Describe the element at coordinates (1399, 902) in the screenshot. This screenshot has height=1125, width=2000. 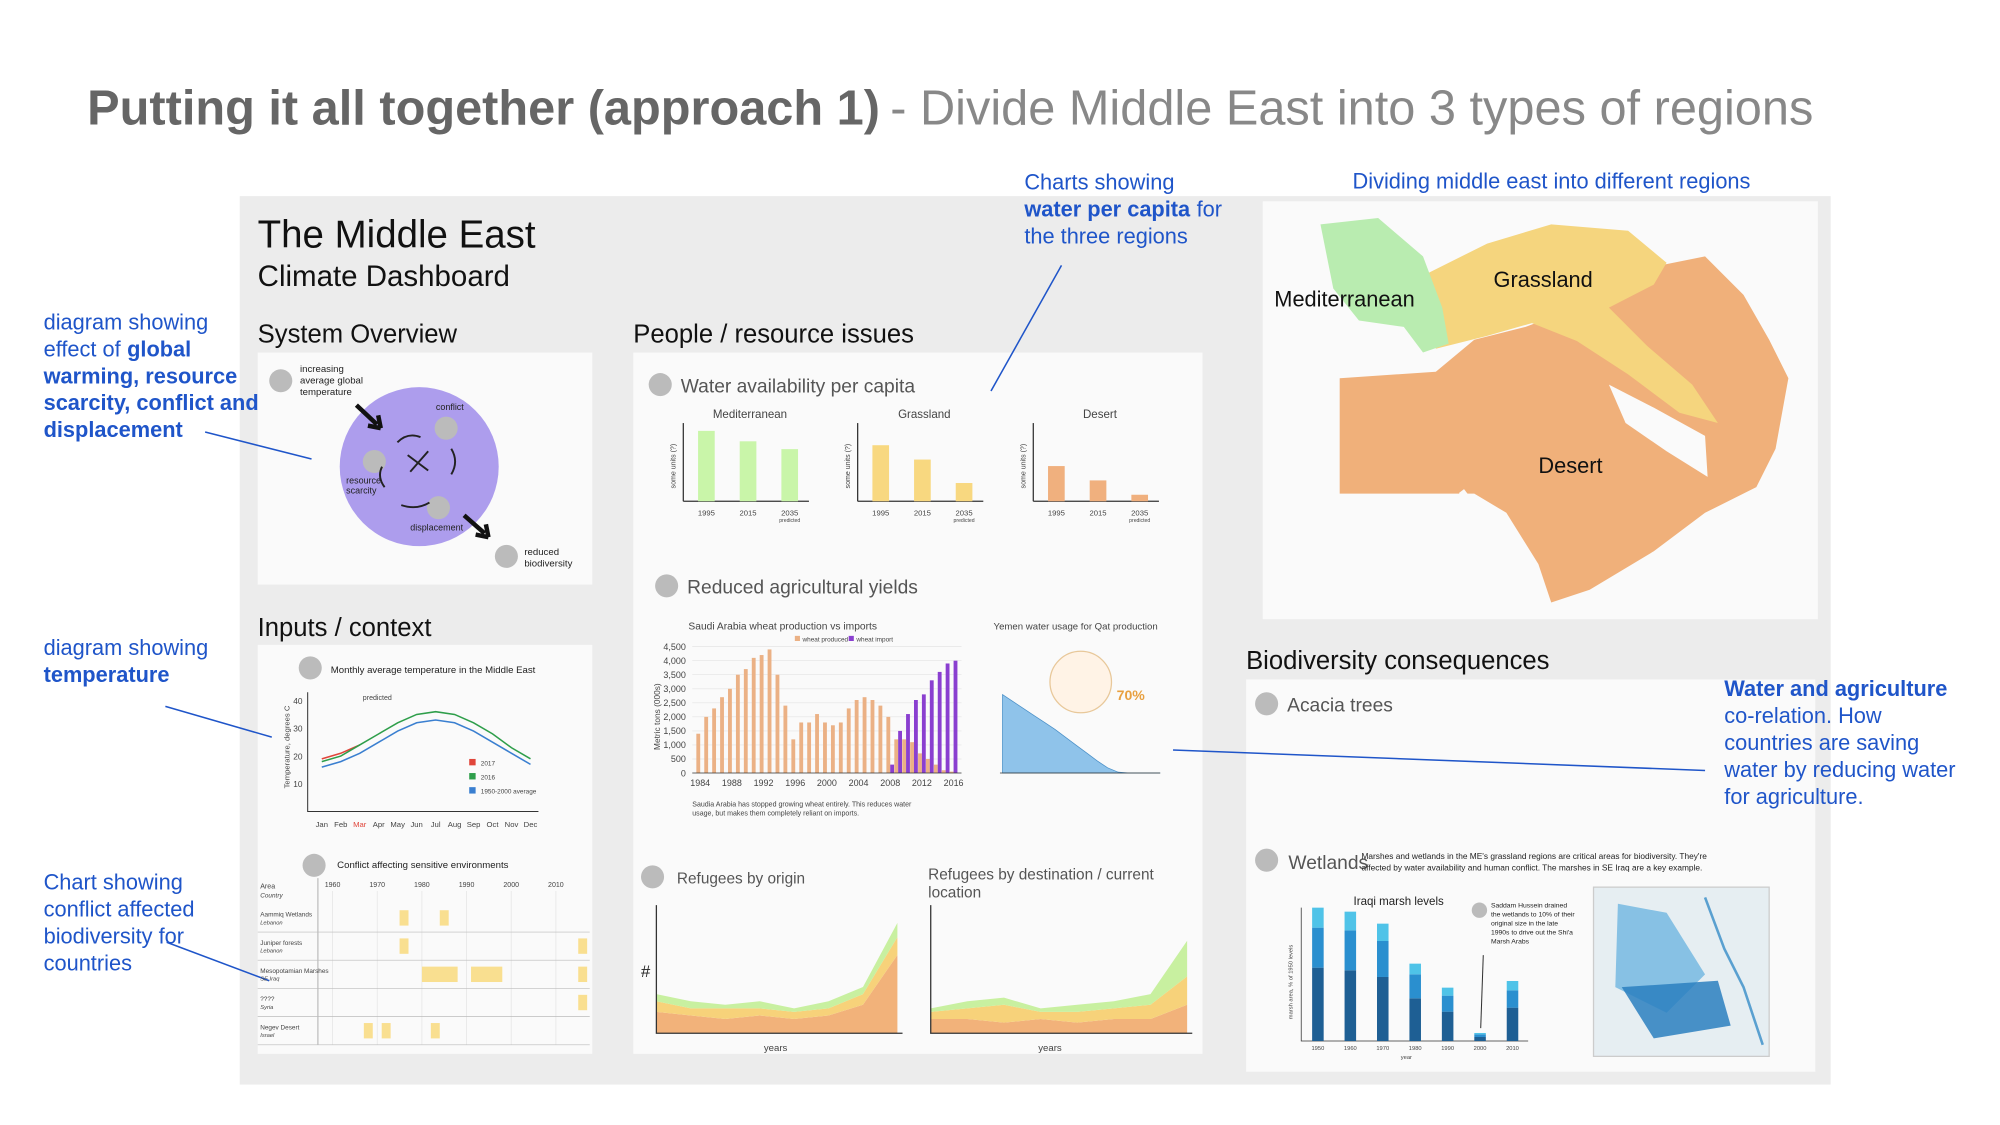
I see `chart-title: Iraqi marsh levels` at that location.